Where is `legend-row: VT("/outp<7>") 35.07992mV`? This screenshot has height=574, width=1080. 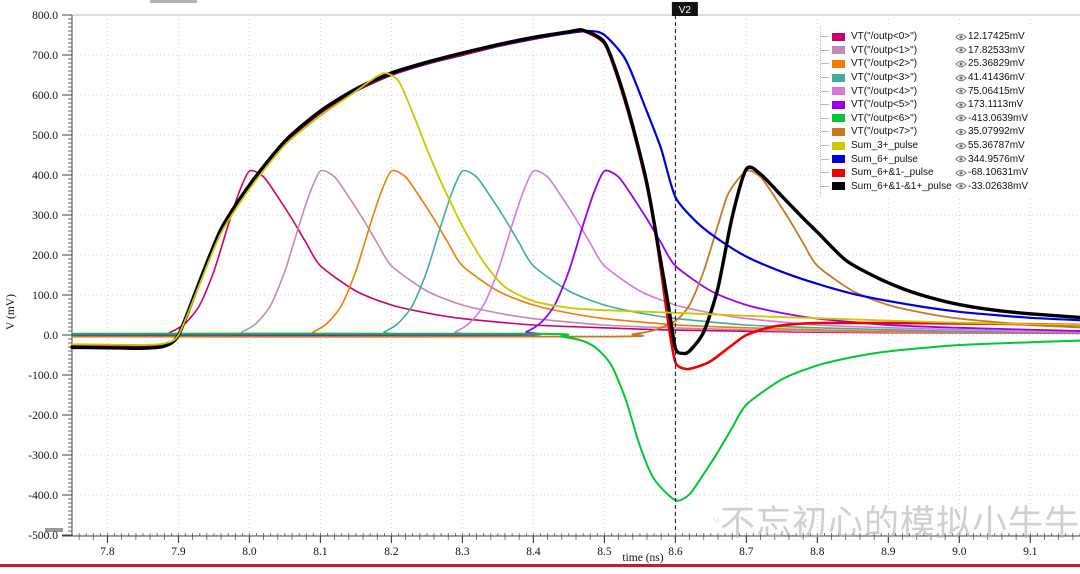
legend-row: VT("/outp<7>") 35.07992mV is located at coordinates (949, 132).